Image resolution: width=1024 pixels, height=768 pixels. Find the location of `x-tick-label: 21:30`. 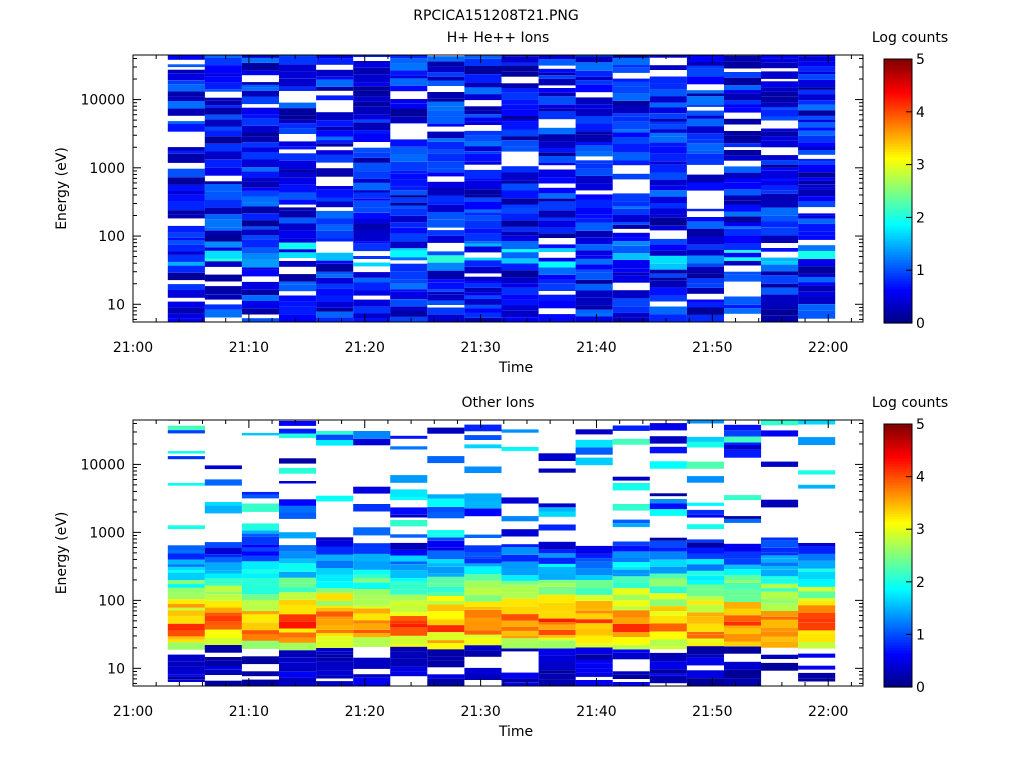

x-tick-label: 21:30 is located at coordinates (480, 712).